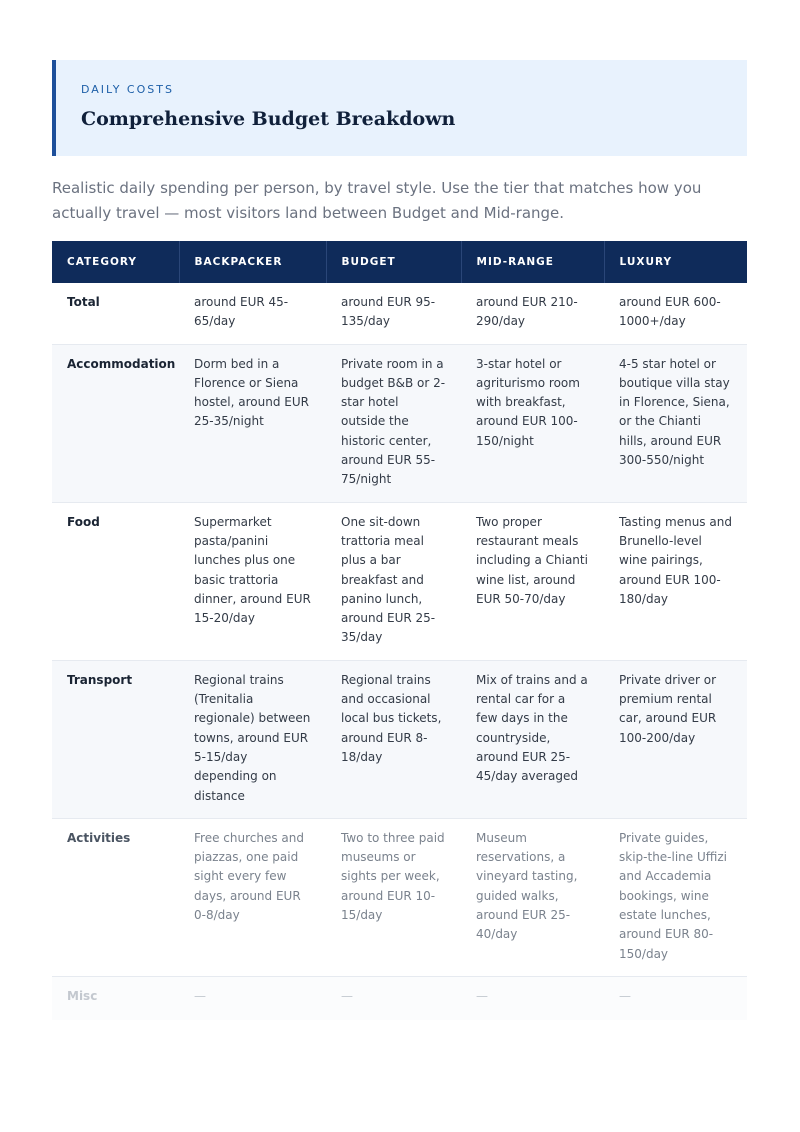 Image resolution: width=800 pixels, height=1132 pixels. Describe the element at coordinates (268, 119) in the screenshot. I see `page-title: Comprehensive Budget Breakdown` at that location.